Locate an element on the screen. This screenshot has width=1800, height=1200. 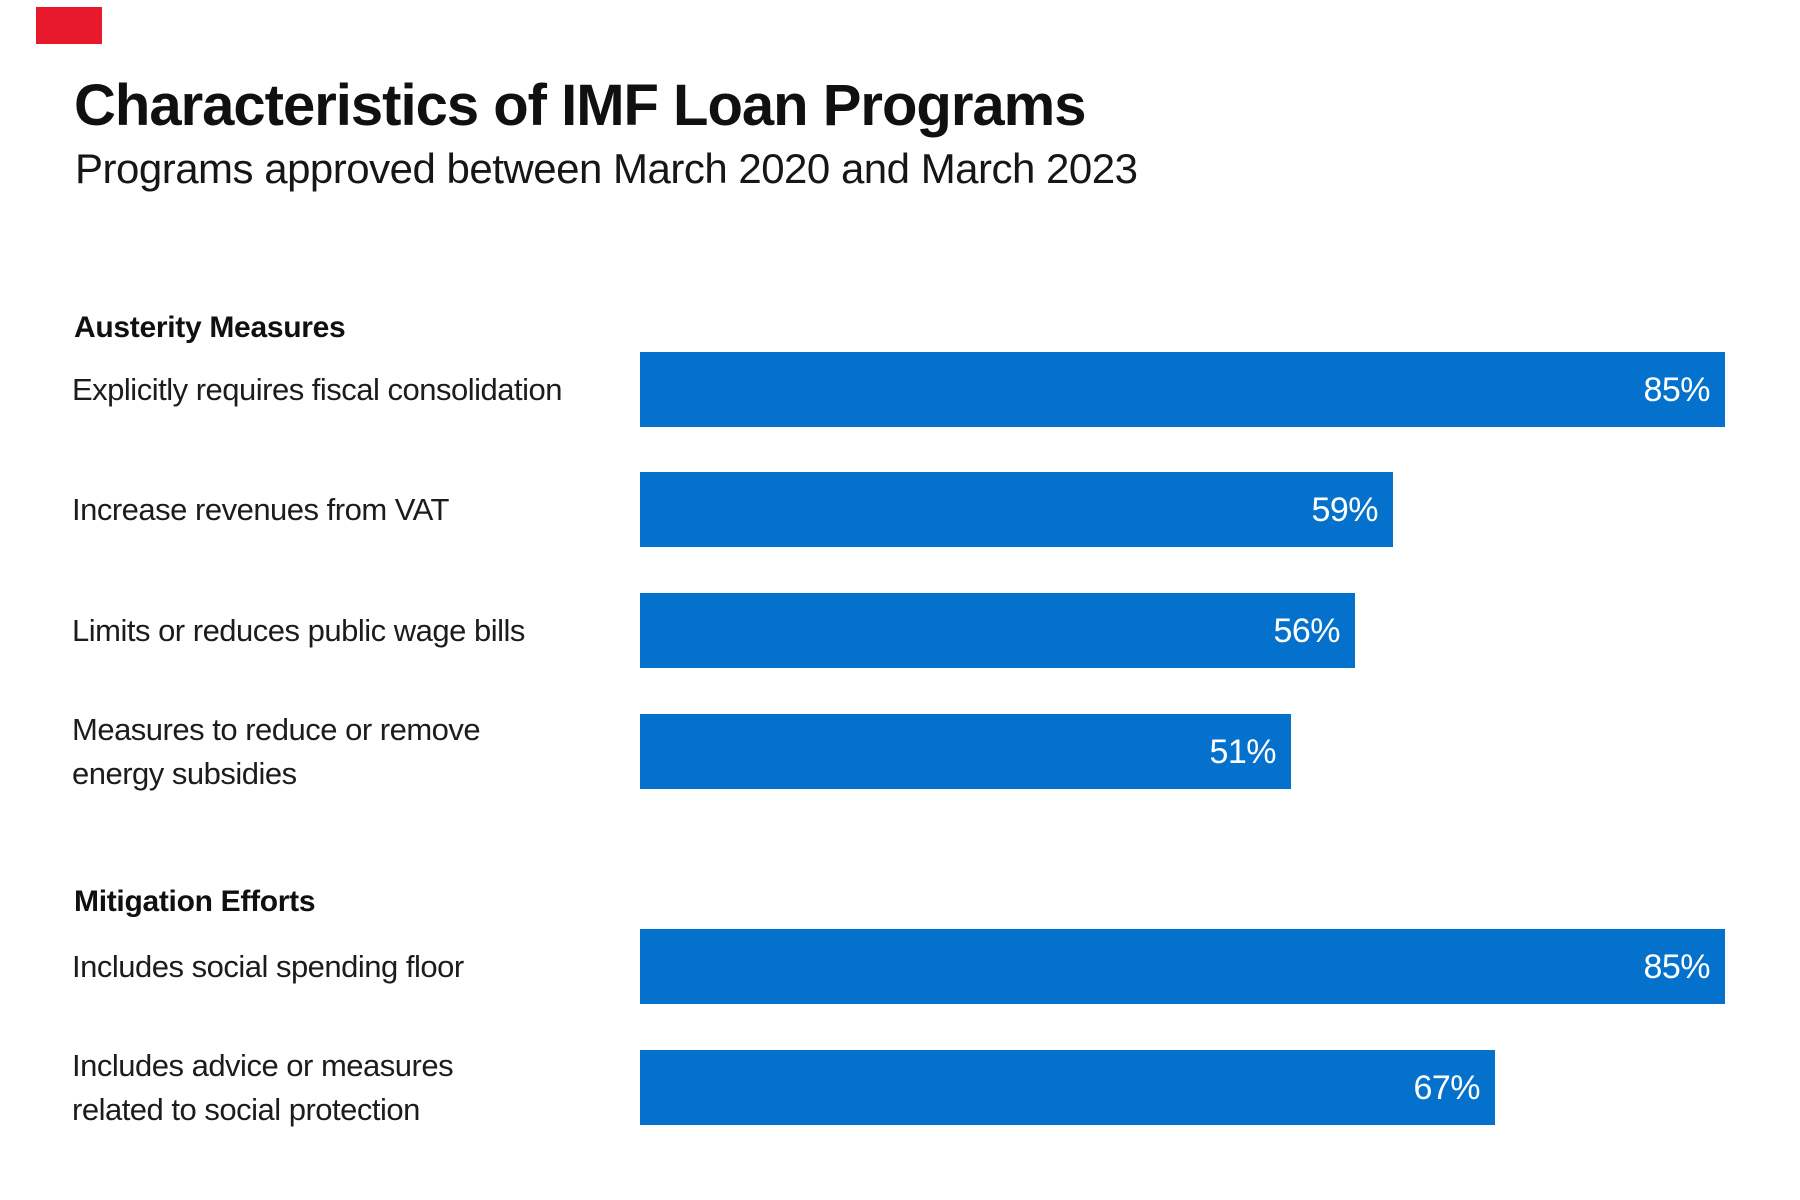
bar-value-label: 56% is located at coordinates (1306, 630).